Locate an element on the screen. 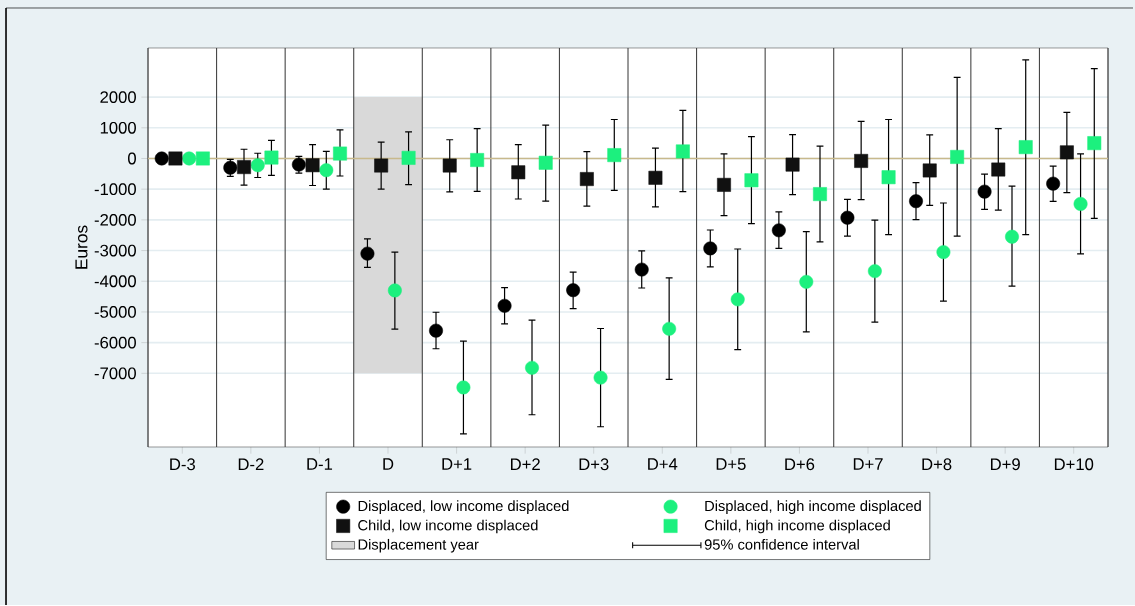 This screenshot has width=1135, height=606. x-tick-label: D+10 is located at coordinates (1074, 464).